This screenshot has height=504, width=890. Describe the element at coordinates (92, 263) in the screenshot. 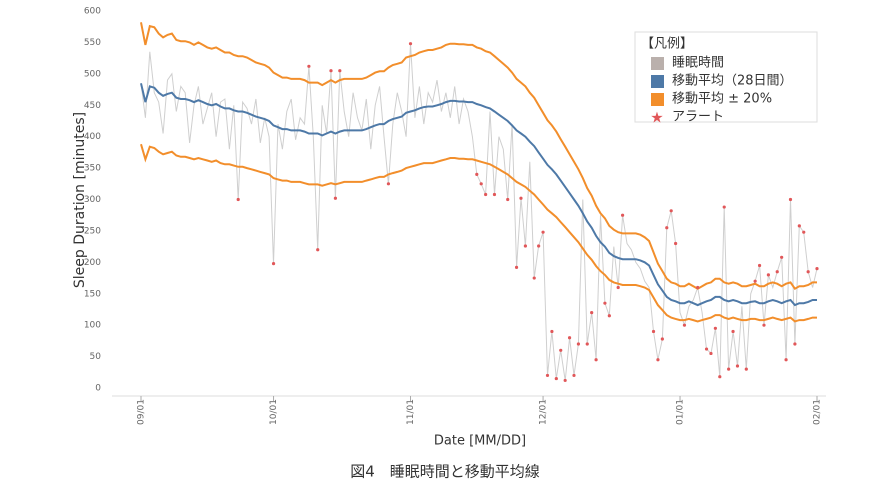

I see `y-tick-label: 200` at that location.